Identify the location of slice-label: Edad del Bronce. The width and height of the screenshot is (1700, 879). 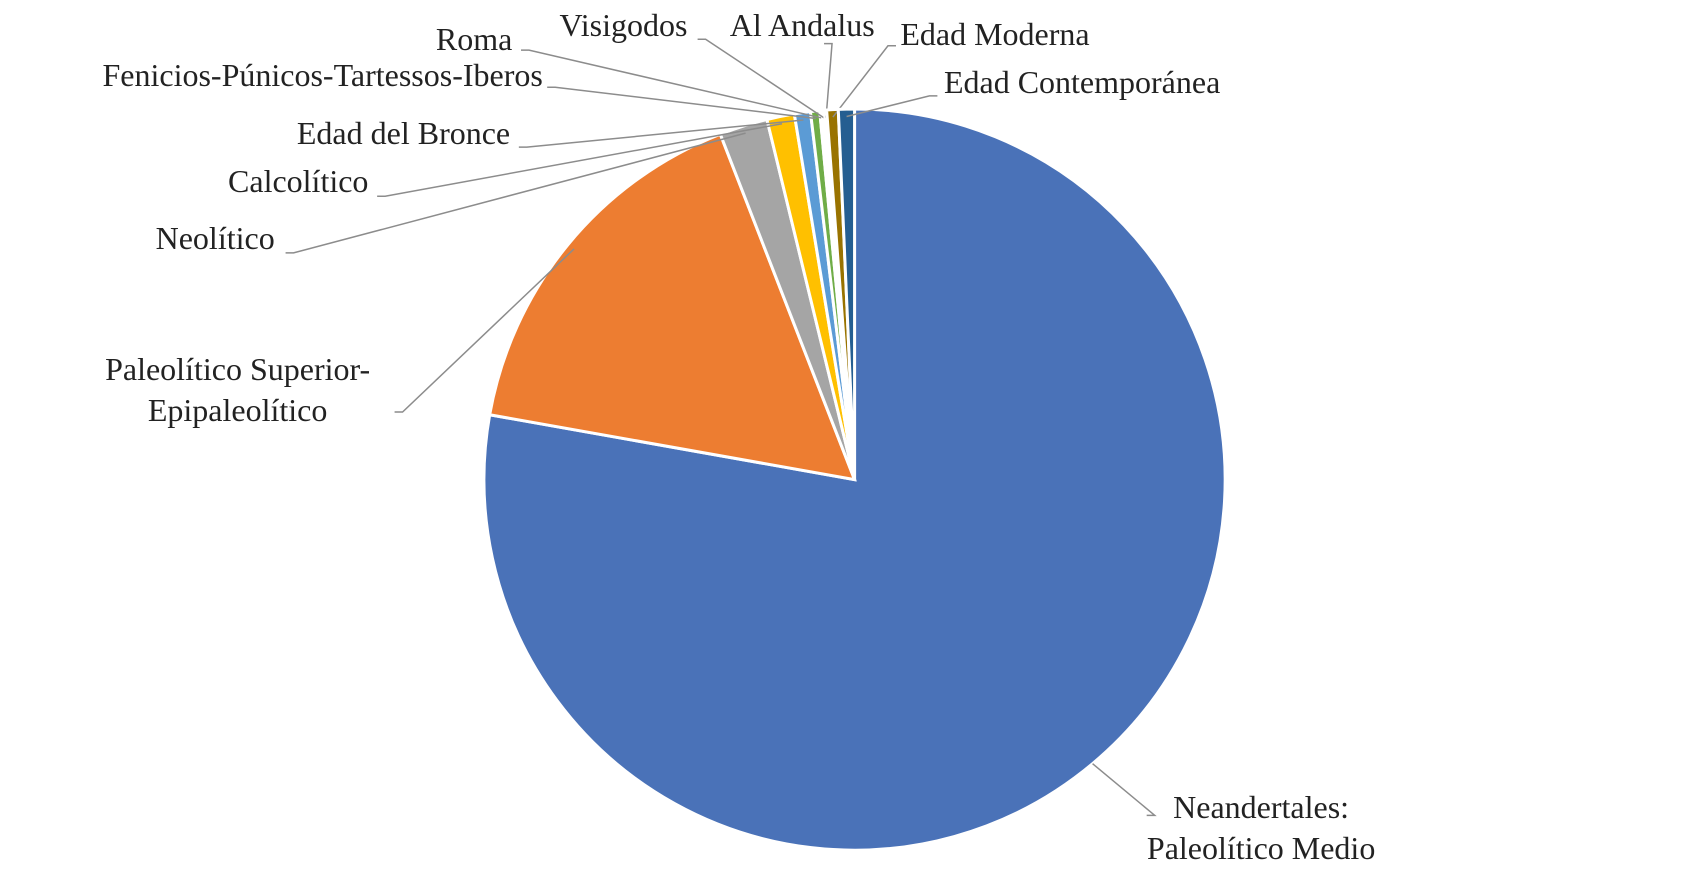
(403, 133).